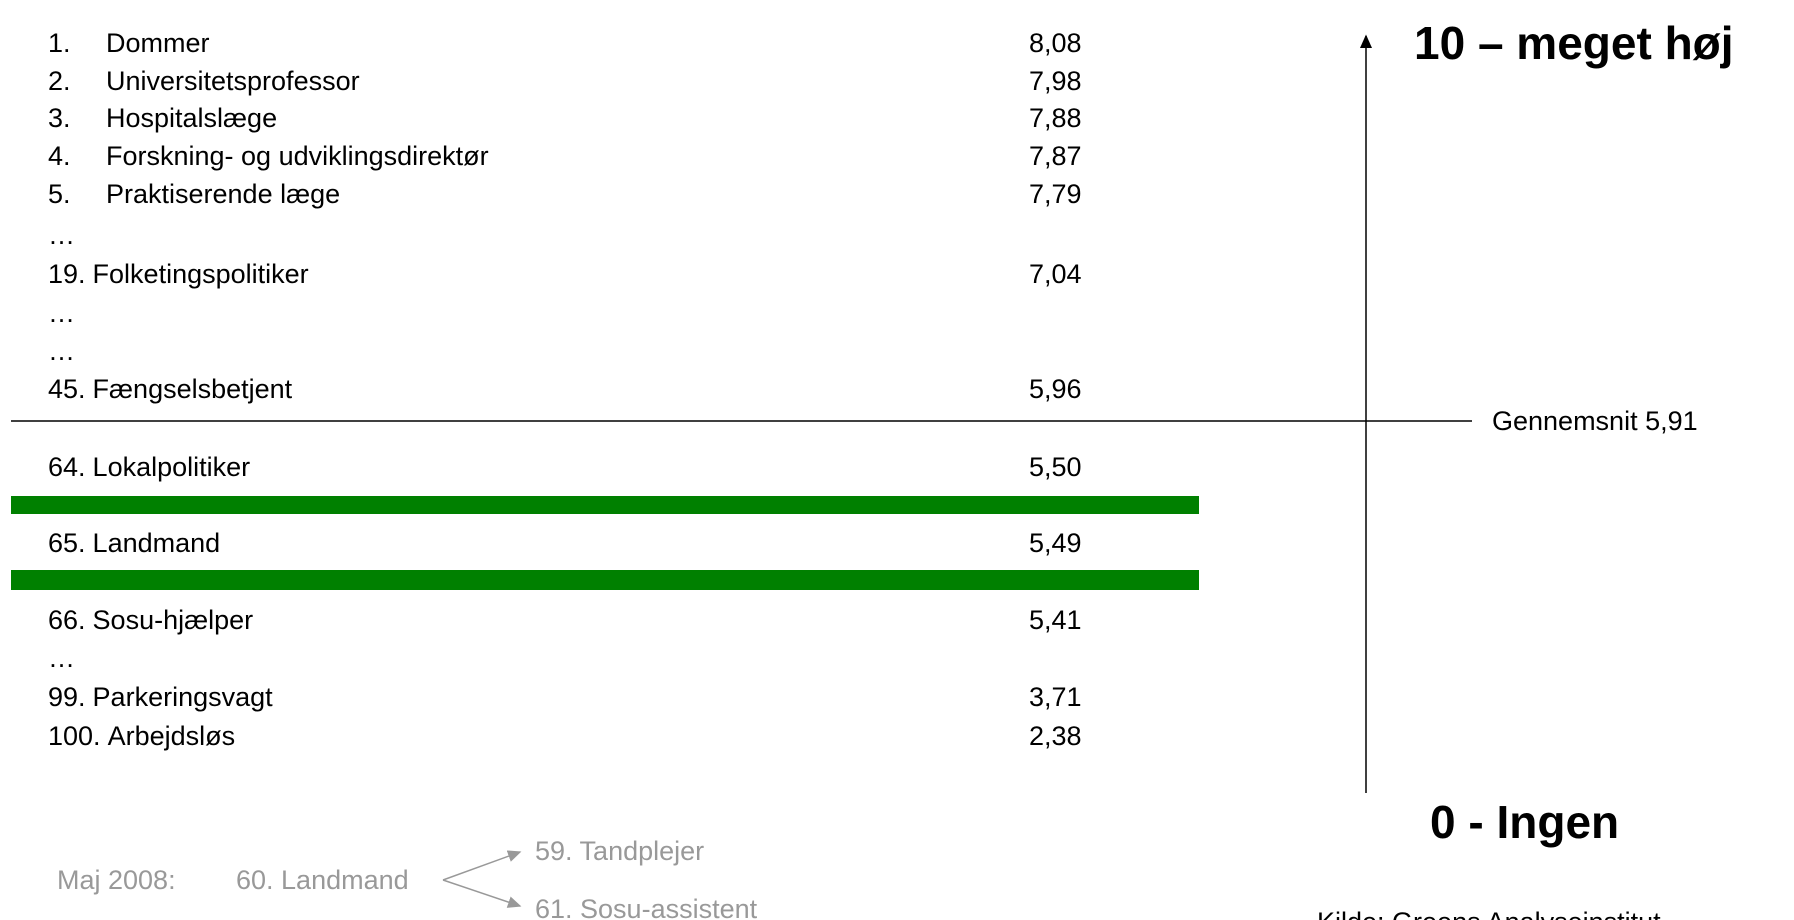  What do you see at coordinates (646, 907) in the screenshot?
I see `note-down: 61. Sosu-assistent` at bounding box center [646, 907].